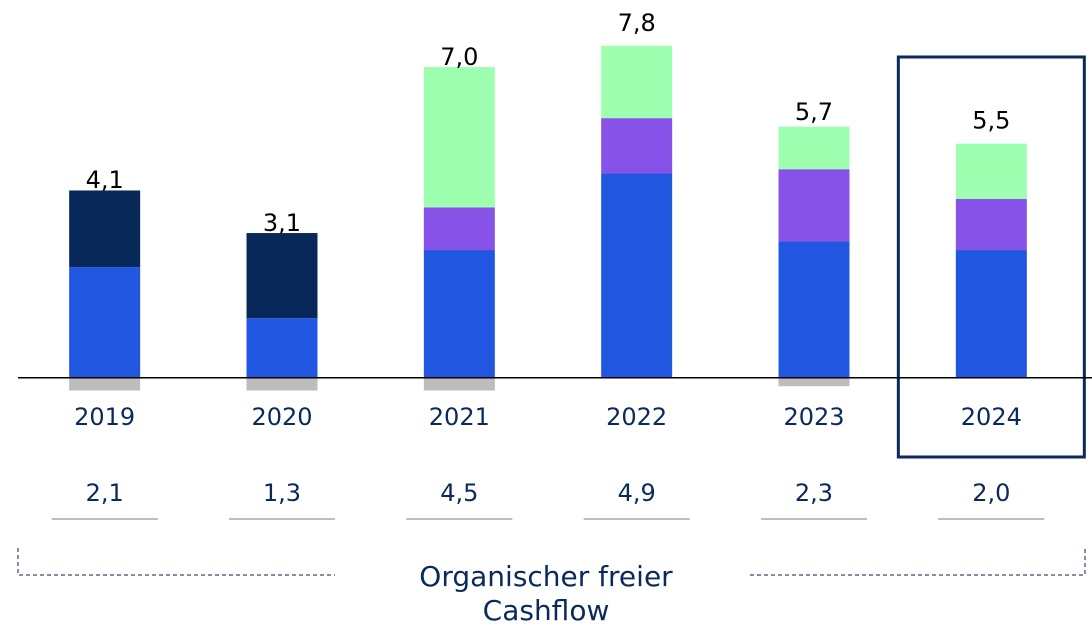 This screenshot has width=1092, height=627. I want to click on fcf-label: Organischer freier Cashflow, so click(546, 593).